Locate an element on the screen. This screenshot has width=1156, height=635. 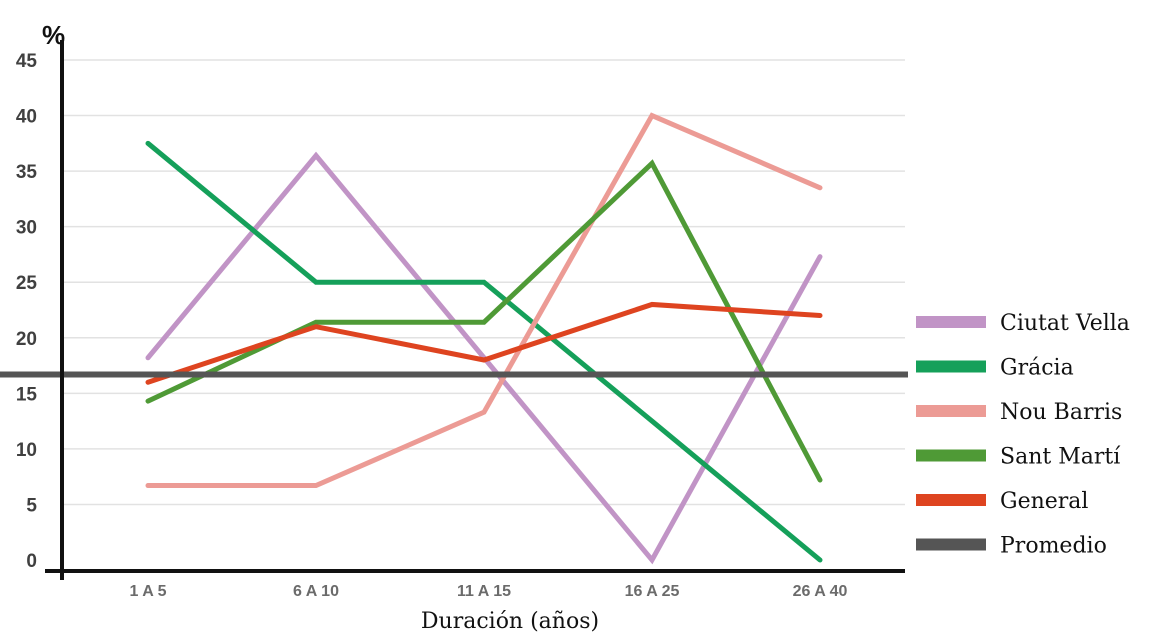
legend-label-4: General is located at coordinates (1044, 501).